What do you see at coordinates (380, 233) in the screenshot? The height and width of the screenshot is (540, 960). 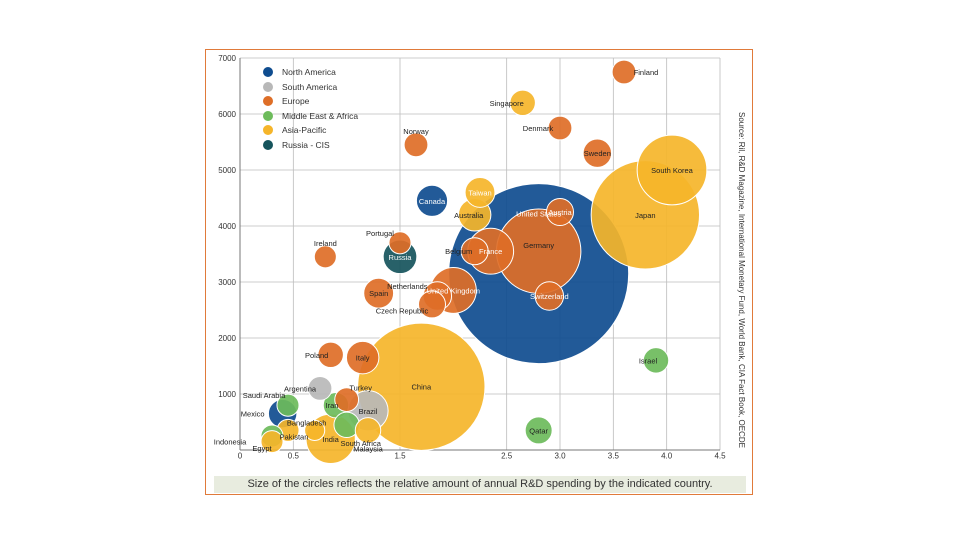 I see `bubble-label-portugal: Portugal` at bounding box center [380, 233].